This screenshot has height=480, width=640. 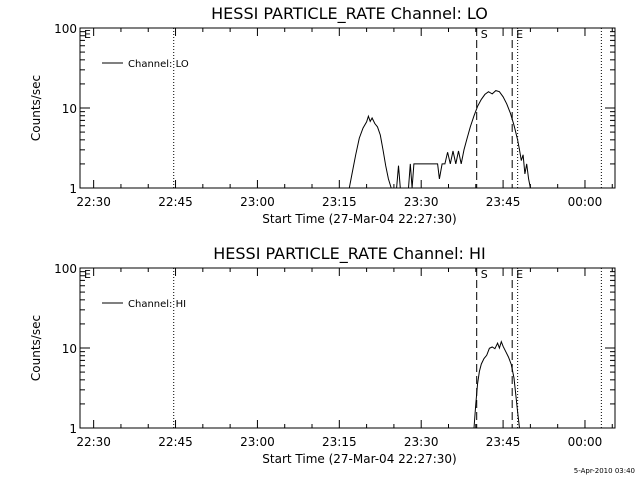 I want to click on legend-label: Channel: HI, so click(x=157, y=304).